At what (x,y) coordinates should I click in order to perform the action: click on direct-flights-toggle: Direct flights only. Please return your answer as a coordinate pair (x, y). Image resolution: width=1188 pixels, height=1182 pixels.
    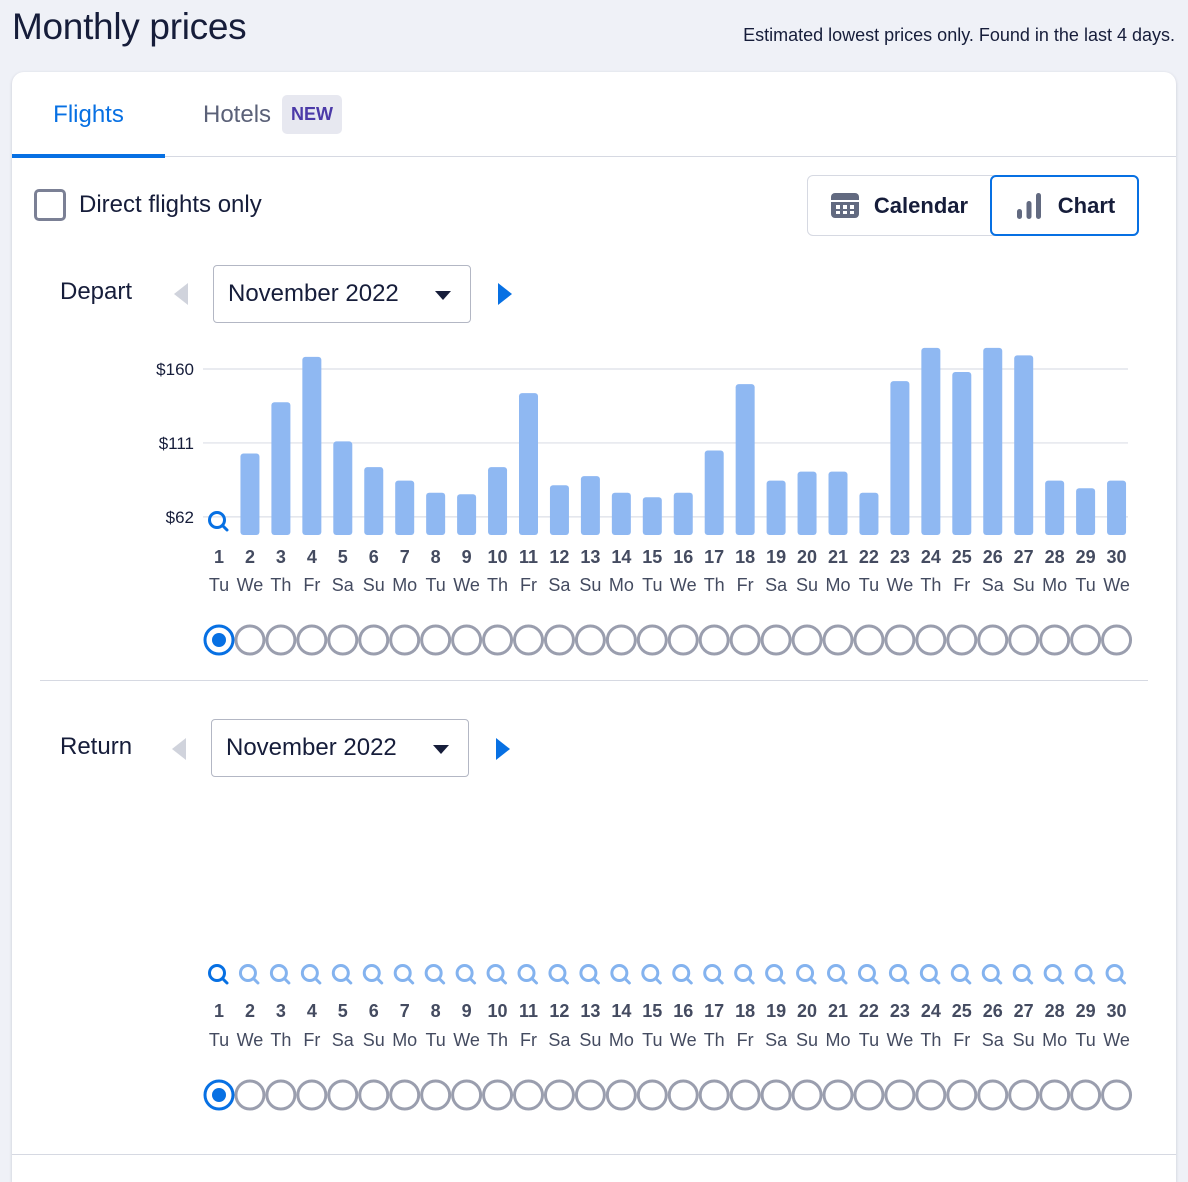
    Looking at the image, I should click on (148, 205).